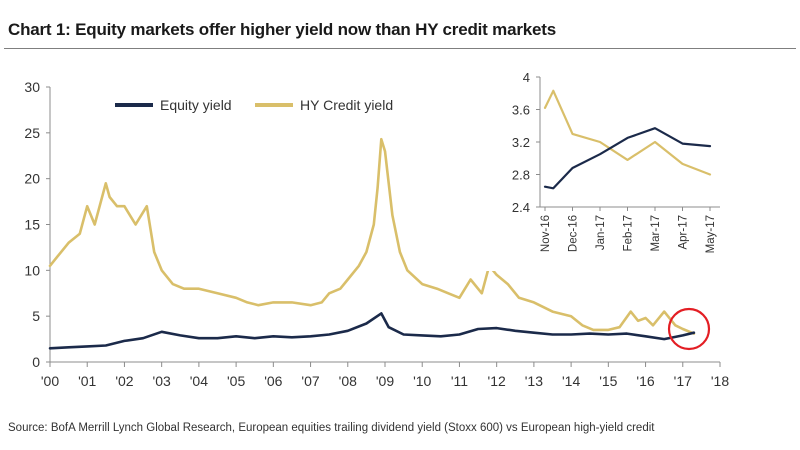 This screenshot has width=800, height=450. What do you see at coordinates (534, 381) in the screenshot?
I see `x-tick-label: '13` at bounding box center [534, 381].